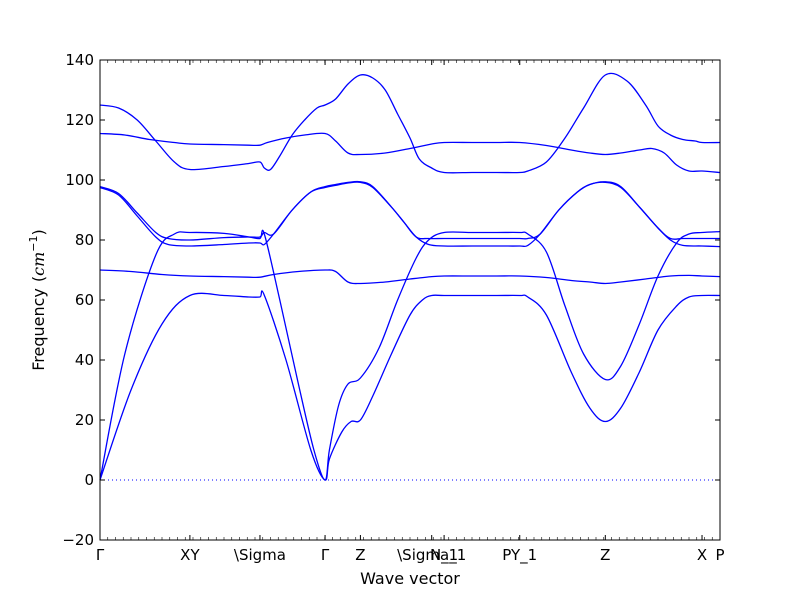 This screenshot has height=600, width=800. What do you see at coordinates (79, 180) in the screenshot?
I see `y-tick-label: 100` at bounding box center [79, 180].